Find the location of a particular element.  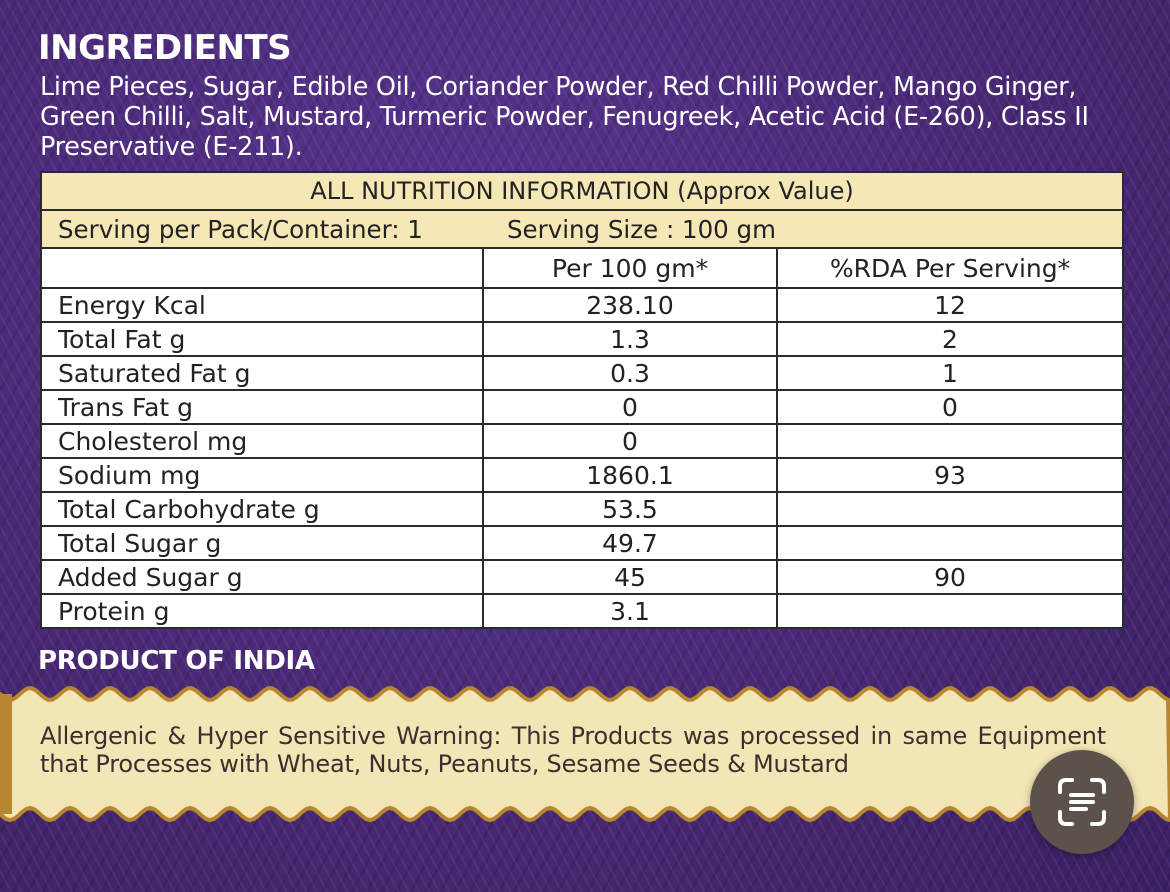

nutrition-title: ALL NUTRITION INFORMATION (Approx Value) is located at coordinates (582, 191).